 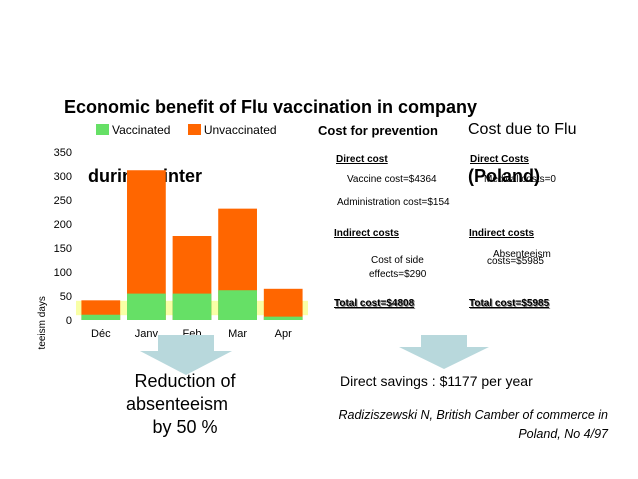 I want to click on indirect-costs-left: Indirect costs, so click(x=367, y=233).